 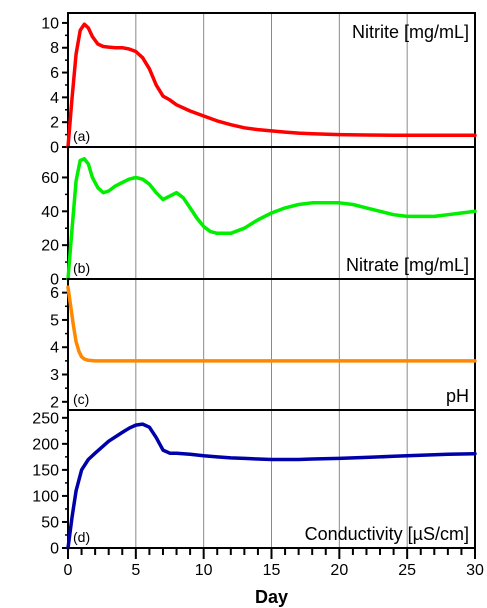 What do you see at coordinates (135, 570) in the screenshot?
I see `x-tick-label: 5` at bounding box center [135, 570].